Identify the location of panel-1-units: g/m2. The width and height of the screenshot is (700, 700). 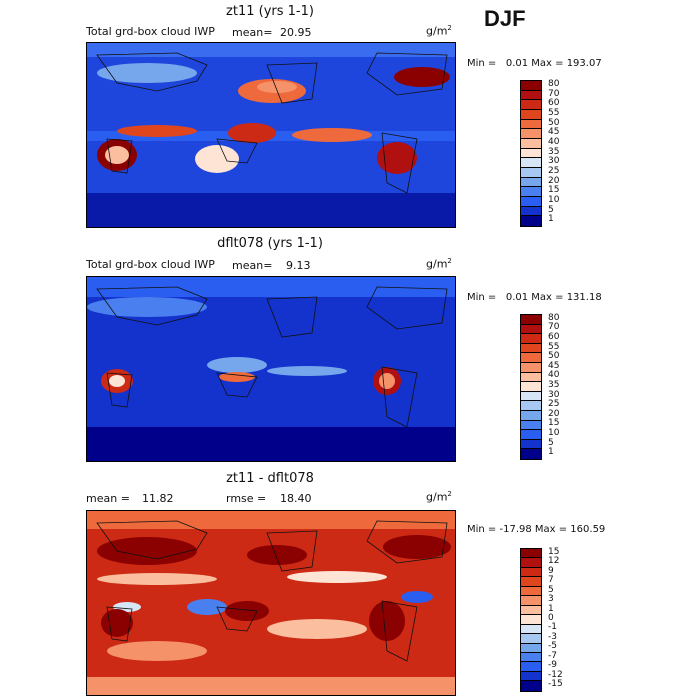
(439, 31).